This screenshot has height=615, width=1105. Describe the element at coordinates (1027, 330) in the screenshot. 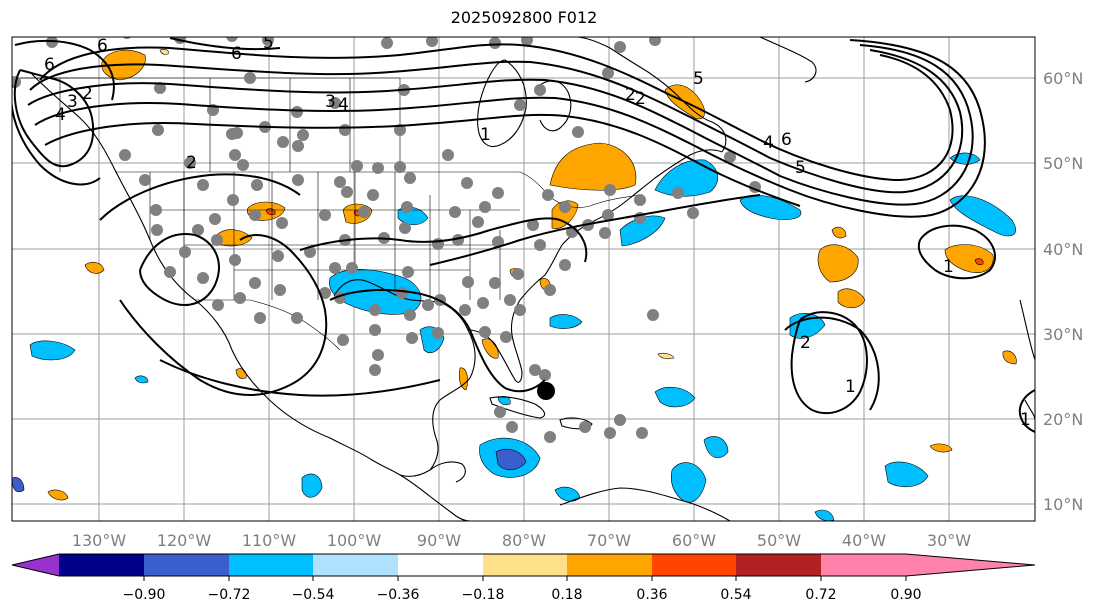

I see `coast-africa` at that location.